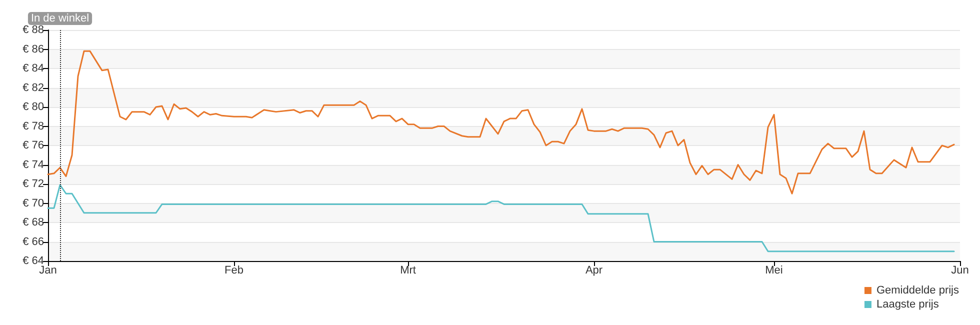  Describe the element at coordinates (48, 270) in the screenshot. I see `x-tick-label: Jan` at that location.